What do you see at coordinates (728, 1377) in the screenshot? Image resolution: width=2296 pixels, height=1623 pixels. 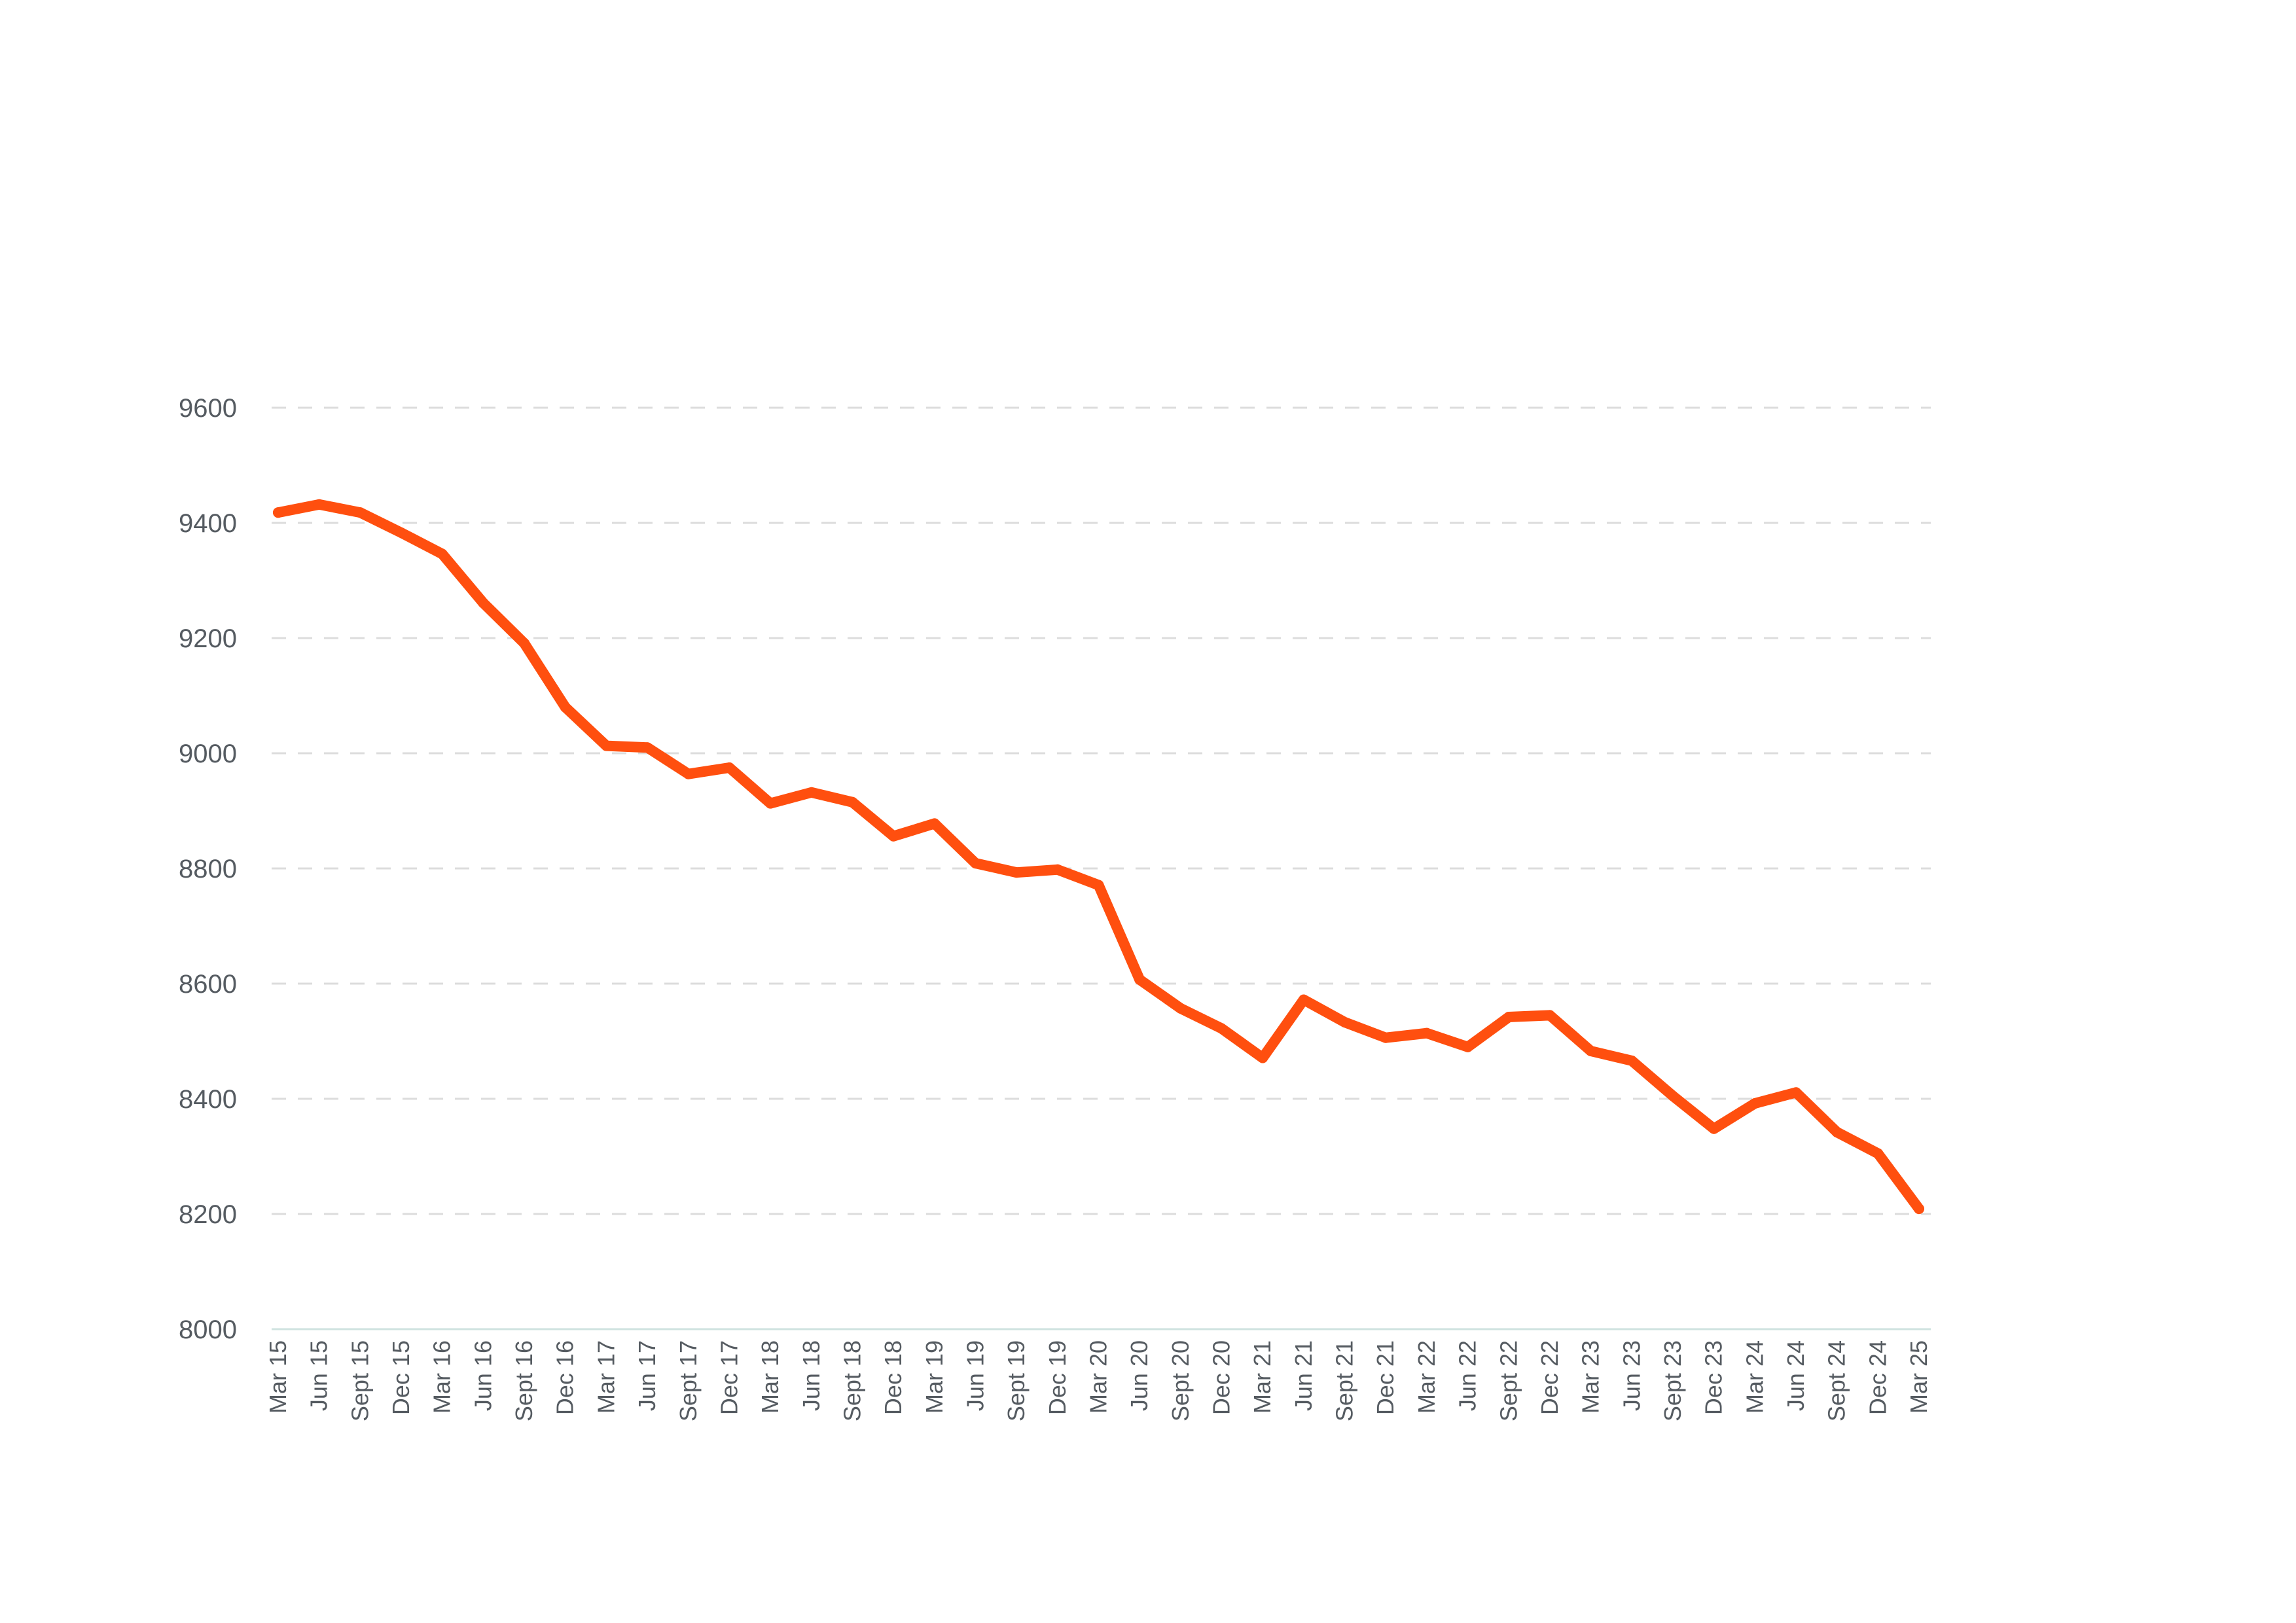 I see `x-tick-label: Dec 17` at bounding box center [728, 1377].